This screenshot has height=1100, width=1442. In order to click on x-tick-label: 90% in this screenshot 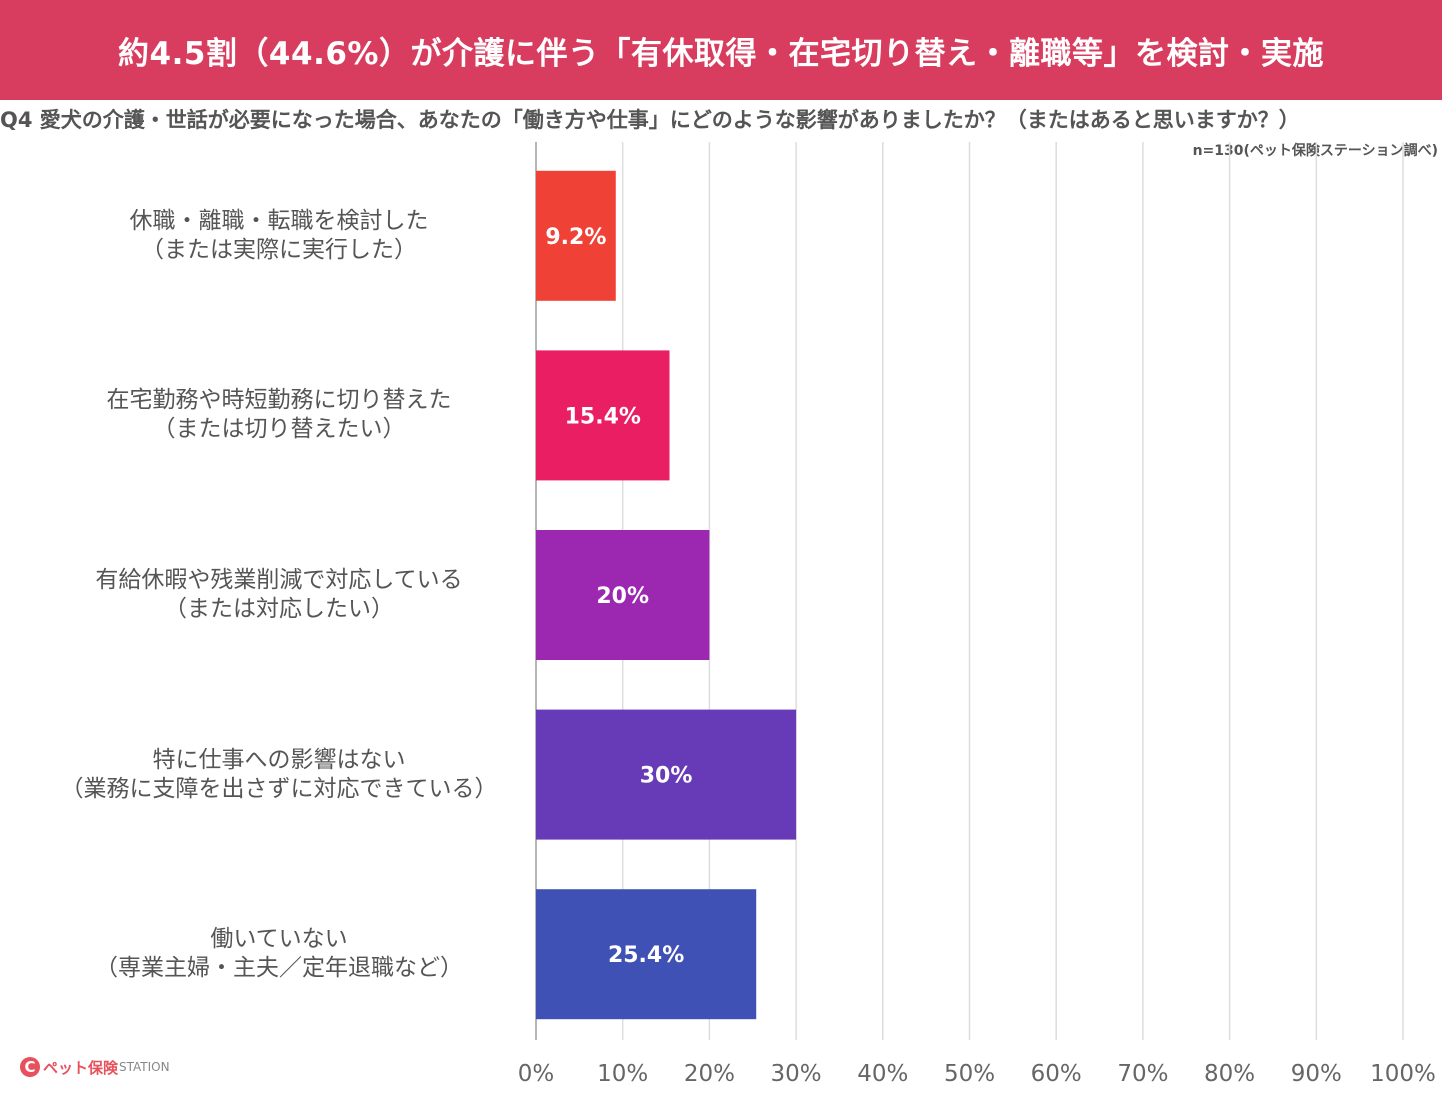, I will do `click(1316, 1074)`.